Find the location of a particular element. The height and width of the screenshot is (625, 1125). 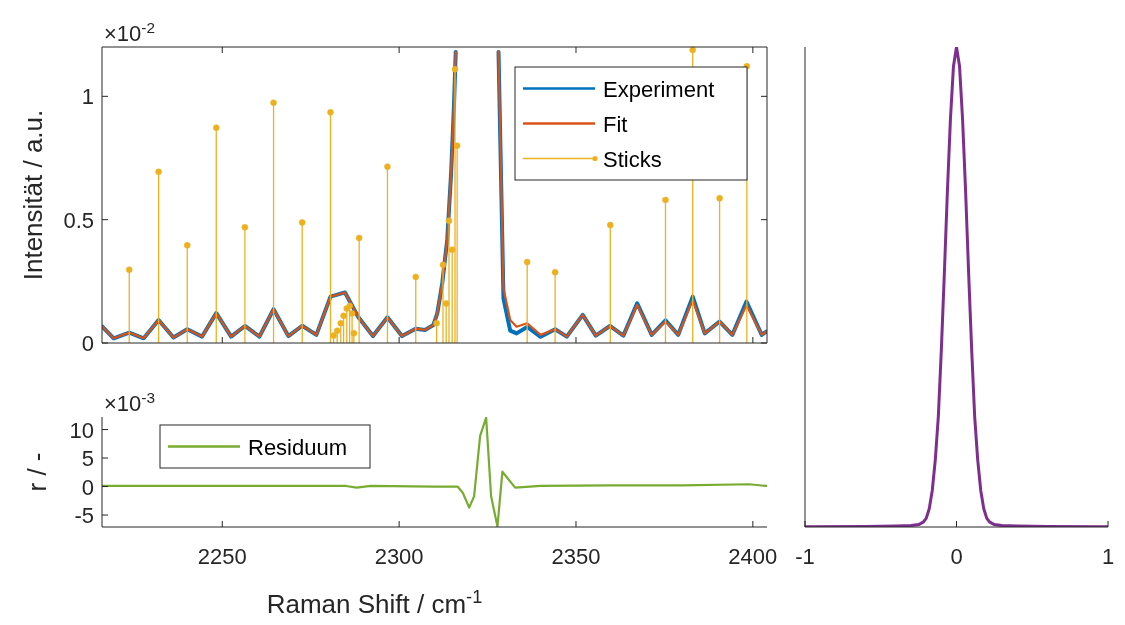

y-axis-title: Intensität / a.u. is located at coordinates (33, 195).